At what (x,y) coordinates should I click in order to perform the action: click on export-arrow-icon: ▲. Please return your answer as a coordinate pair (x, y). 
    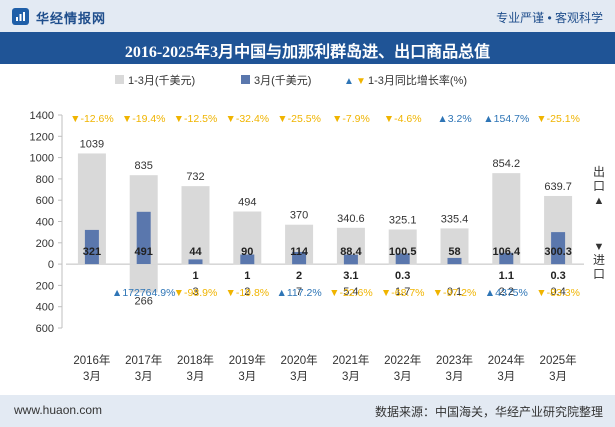
    Looking at the image, I should click on (599, 201).